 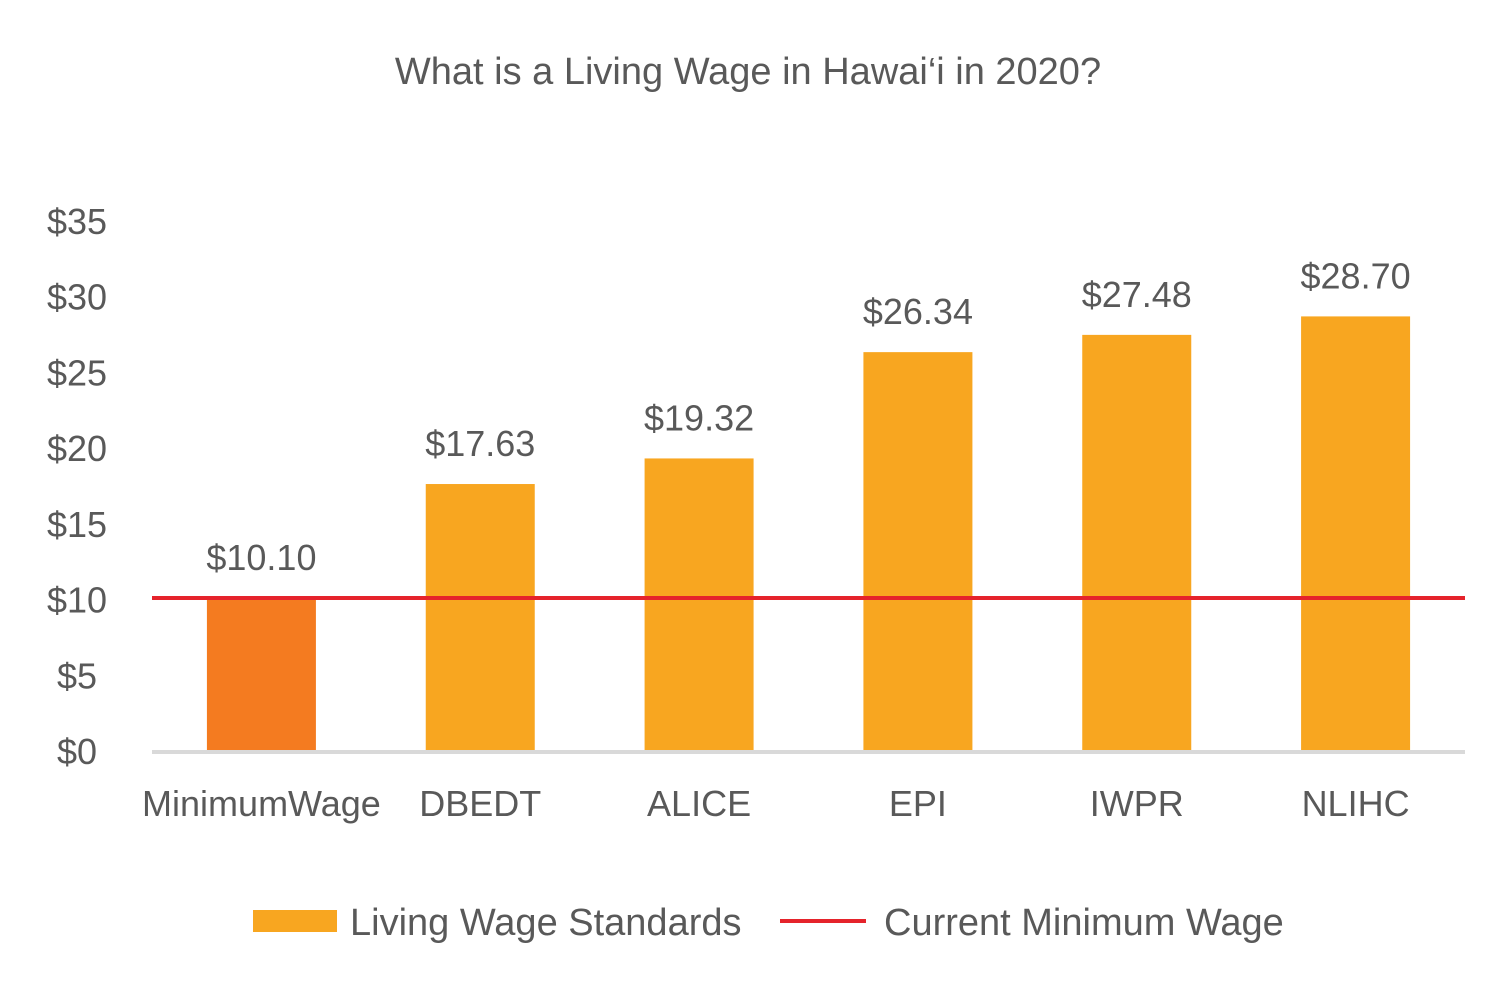 I want to click on y-tick-label: $35, so click(x=77, y=221).